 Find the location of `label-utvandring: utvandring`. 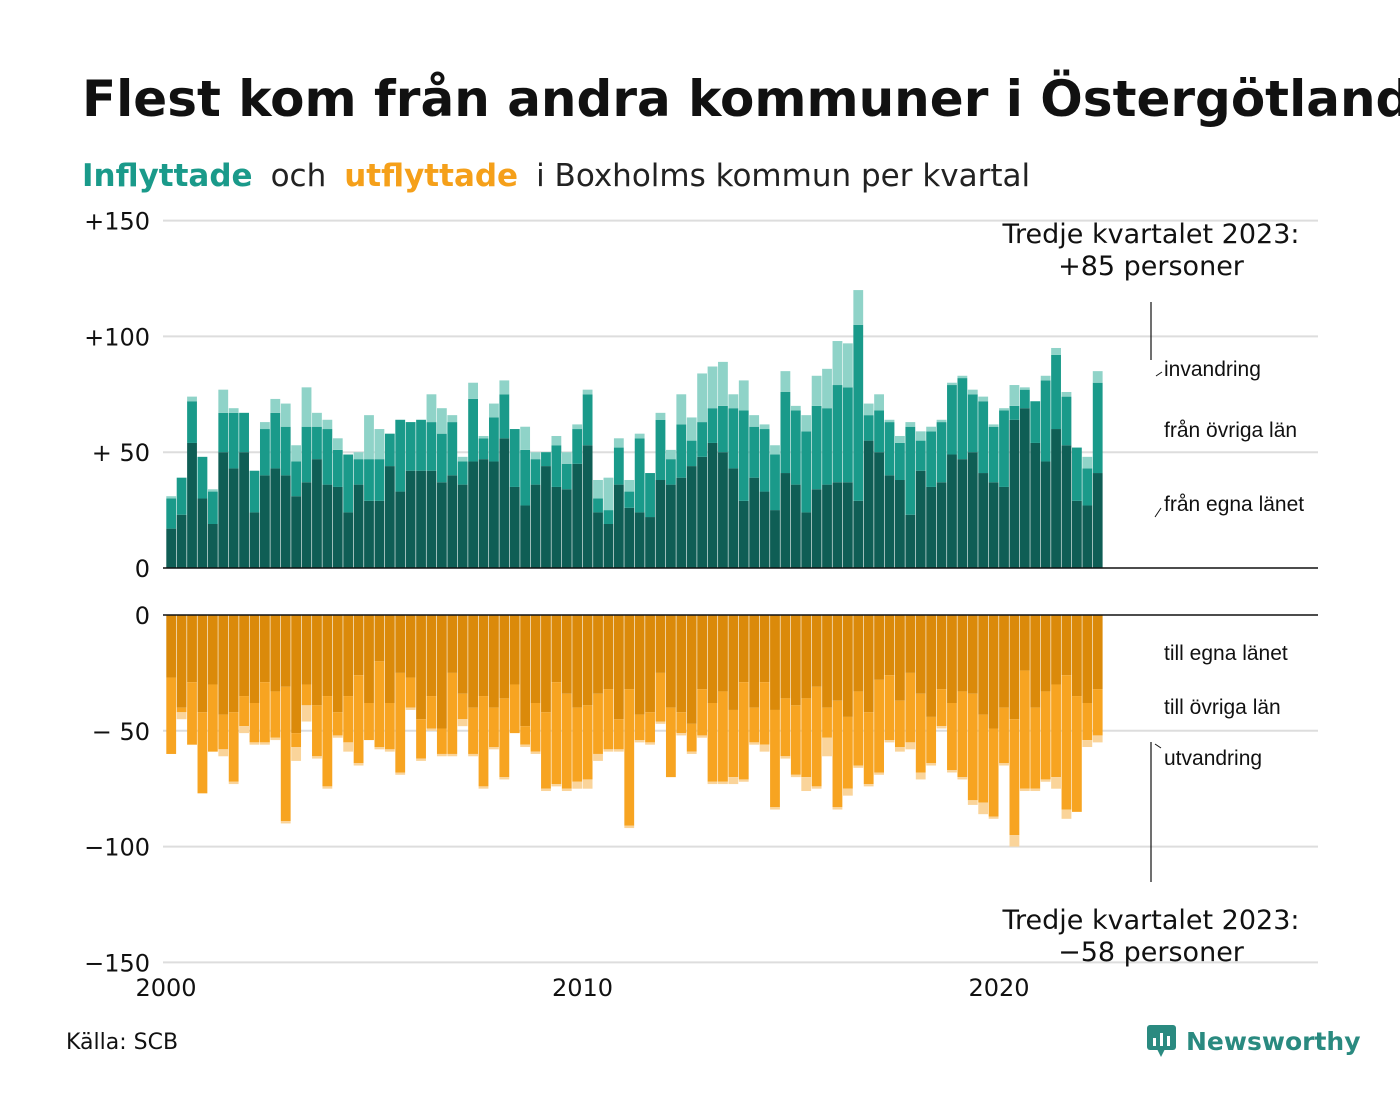

label-utvandring: utvandring is located at coordinates (1213, 758).